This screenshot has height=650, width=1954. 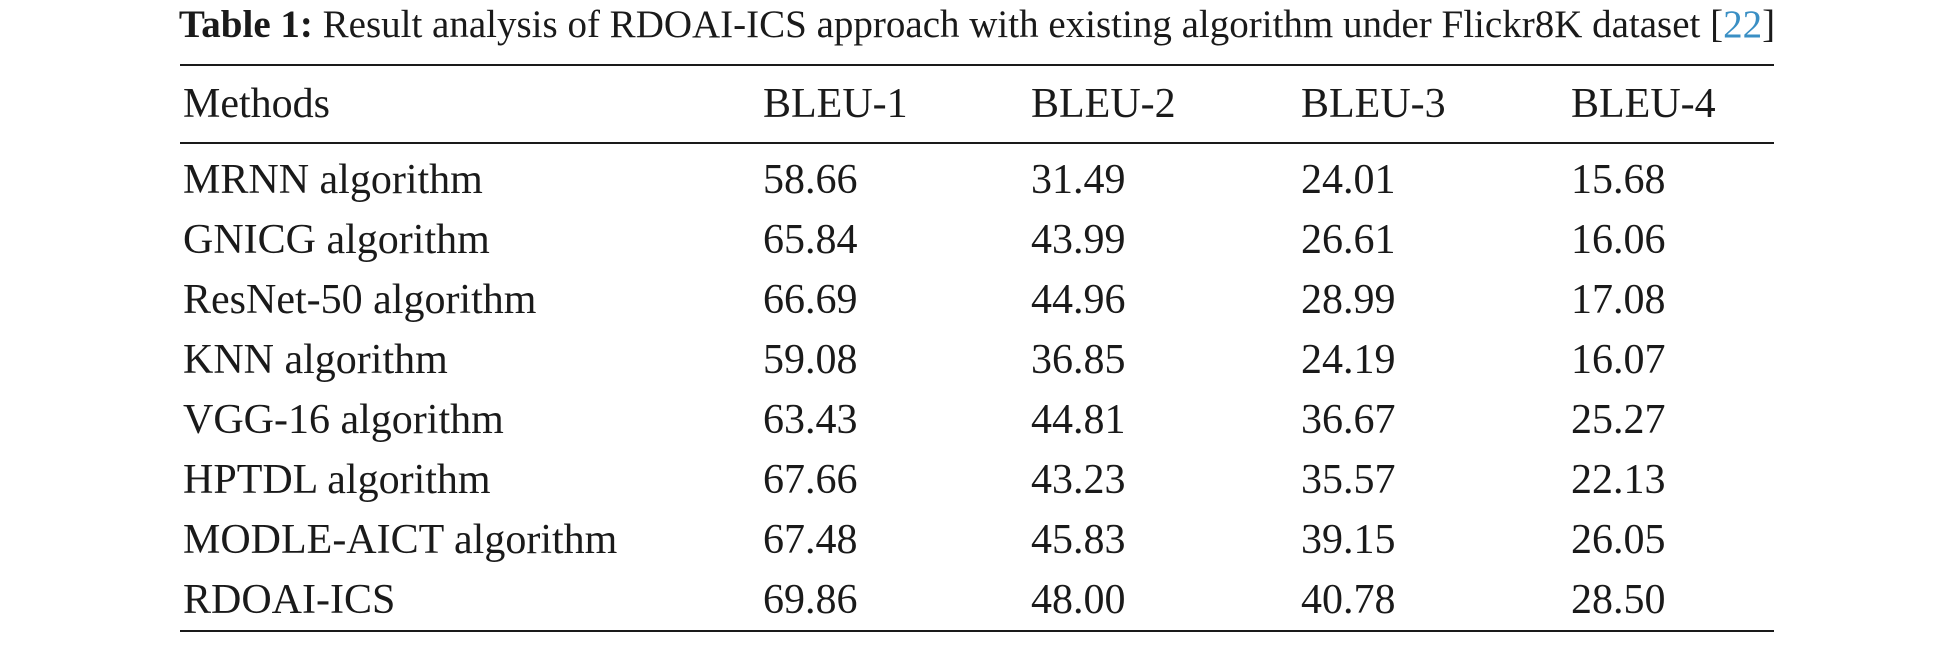 I want to click on bleu-3-cell: 36.67, so click(x=1348, y=420).